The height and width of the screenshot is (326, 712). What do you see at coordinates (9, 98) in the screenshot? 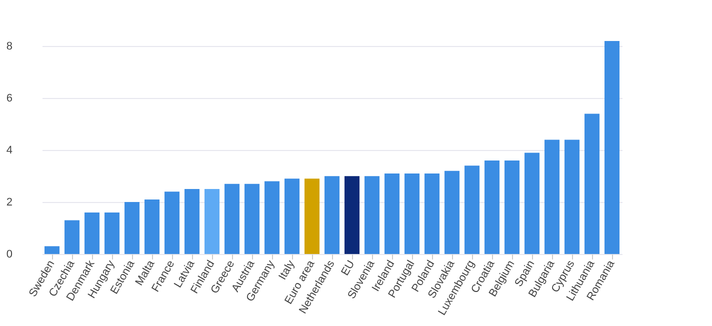
I see `y-tick-label: 6` at bounding box center [9, 98].